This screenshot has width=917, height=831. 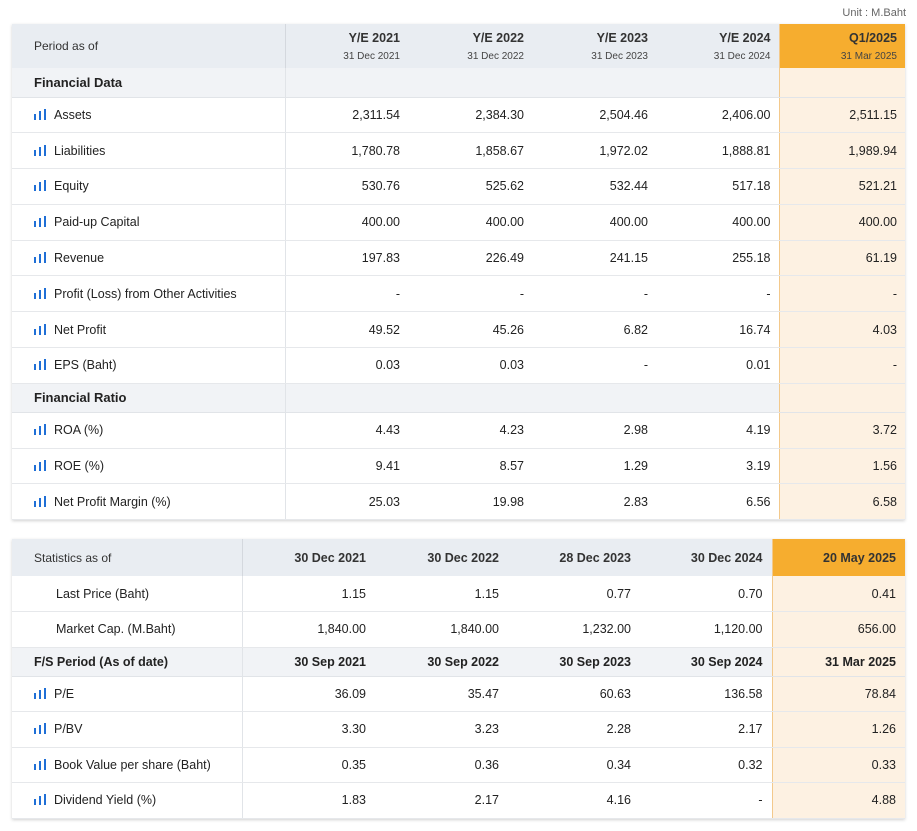 What do you see at coordinates (441, 662) in the screenshot?
I see `fs-period-date: 30 Sep 2022` at bounding box center [441, 662].